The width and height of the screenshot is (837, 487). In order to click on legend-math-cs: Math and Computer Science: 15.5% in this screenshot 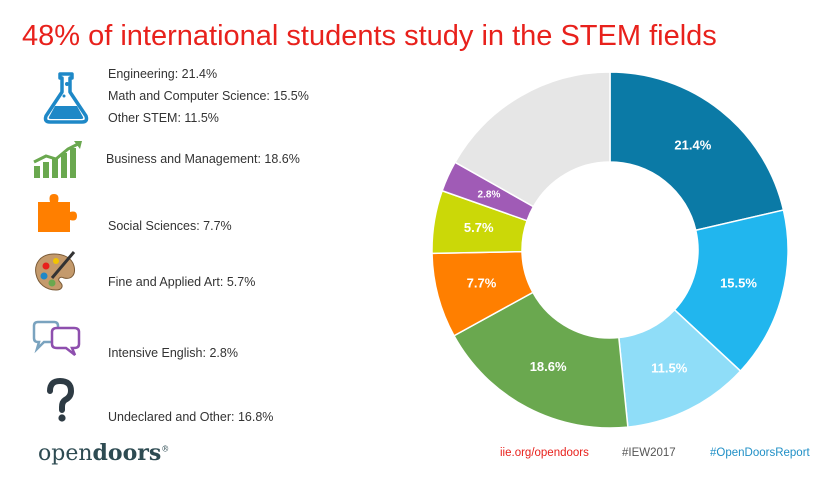, I will do `click(208, 96)`.